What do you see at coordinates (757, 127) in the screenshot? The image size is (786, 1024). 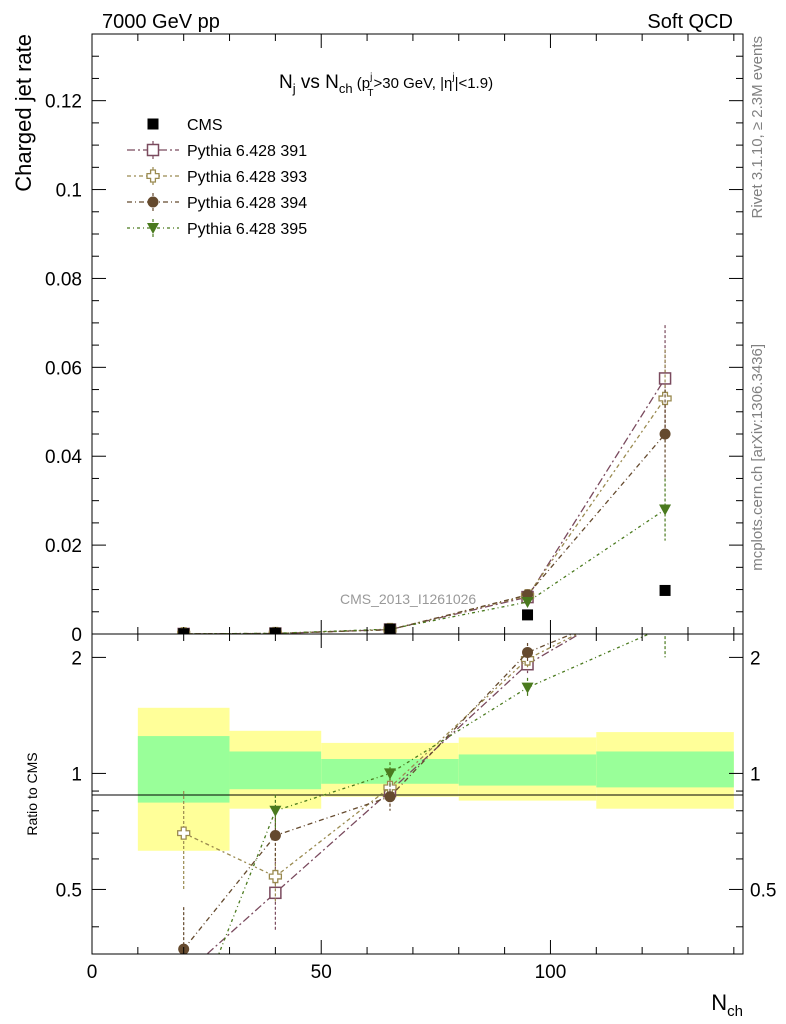 I see `rivet-label: Rivet 3.1.10, ≥ 2.3M events` at bounding box center [757, 127].